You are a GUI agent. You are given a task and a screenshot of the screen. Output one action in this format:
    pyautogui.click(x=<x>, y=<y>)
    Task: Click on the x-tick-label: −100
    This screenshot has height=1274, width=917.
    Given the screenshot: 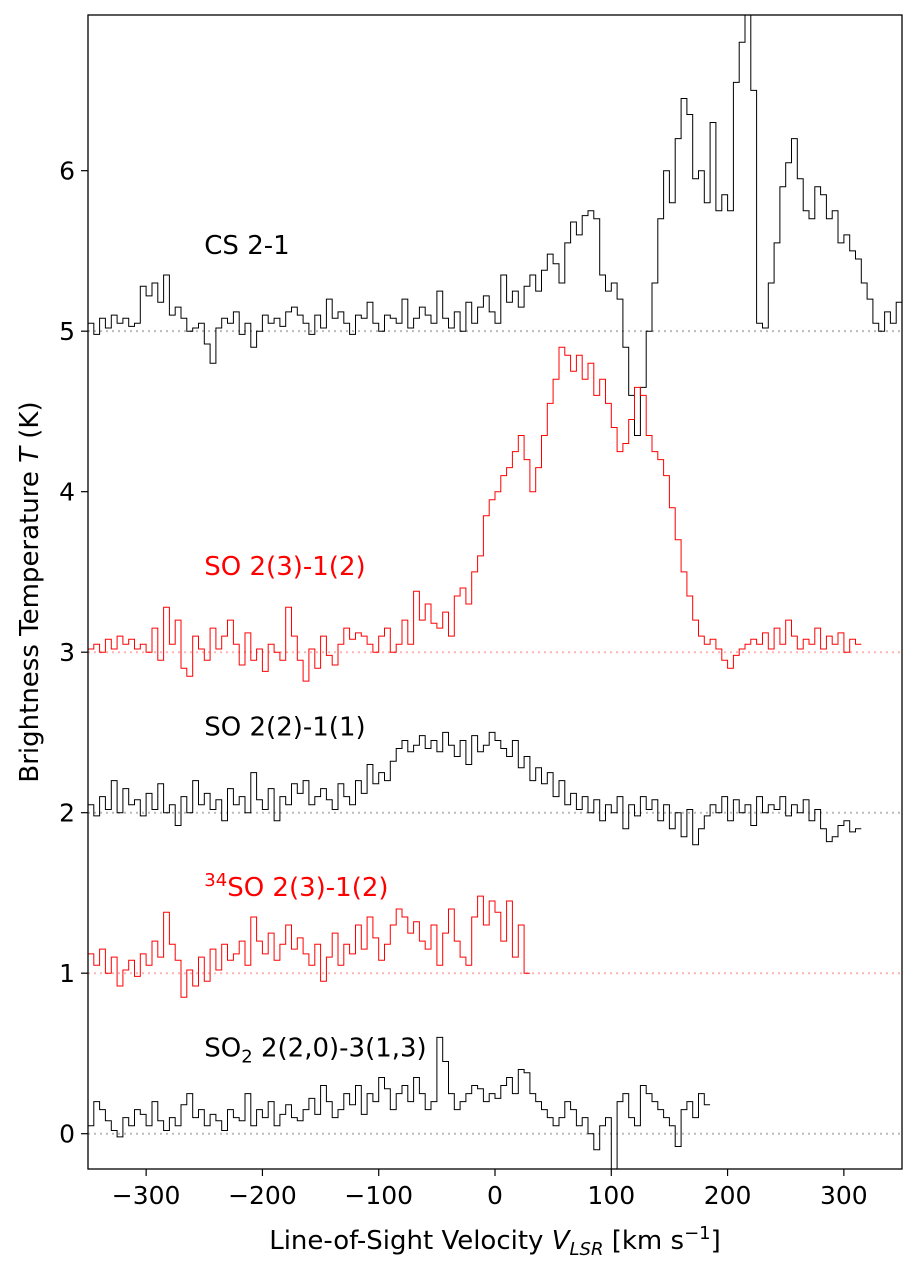 What is the action you would take?
    pyautogui.click(x=378, y=1195)
    